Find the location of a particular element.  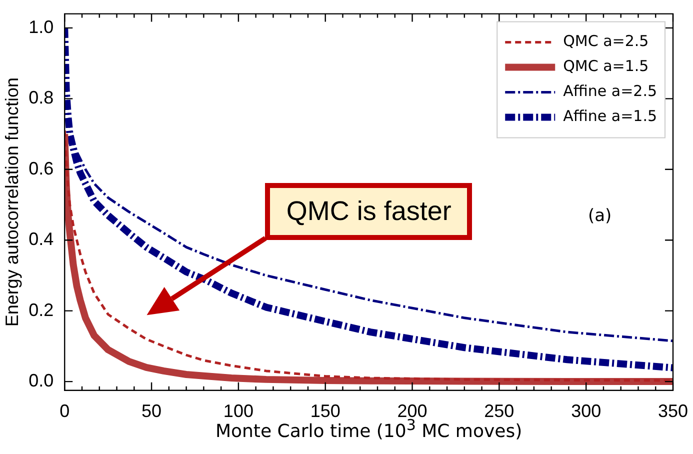

annotation: (a) is located at coordinates (600, 216).